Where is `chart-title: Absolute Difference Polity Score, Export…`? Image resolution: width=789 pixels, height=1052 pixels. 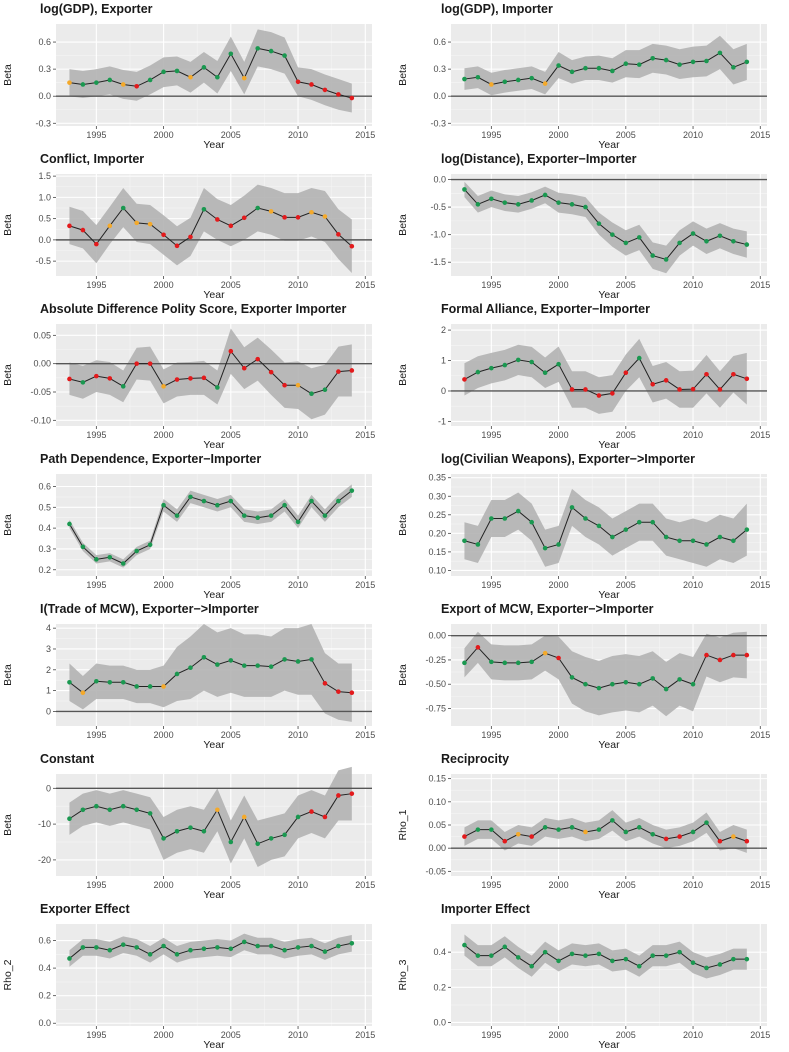 chart-title: Absolute Difference Polity Score, Export… is located at coordinates (193, 309).